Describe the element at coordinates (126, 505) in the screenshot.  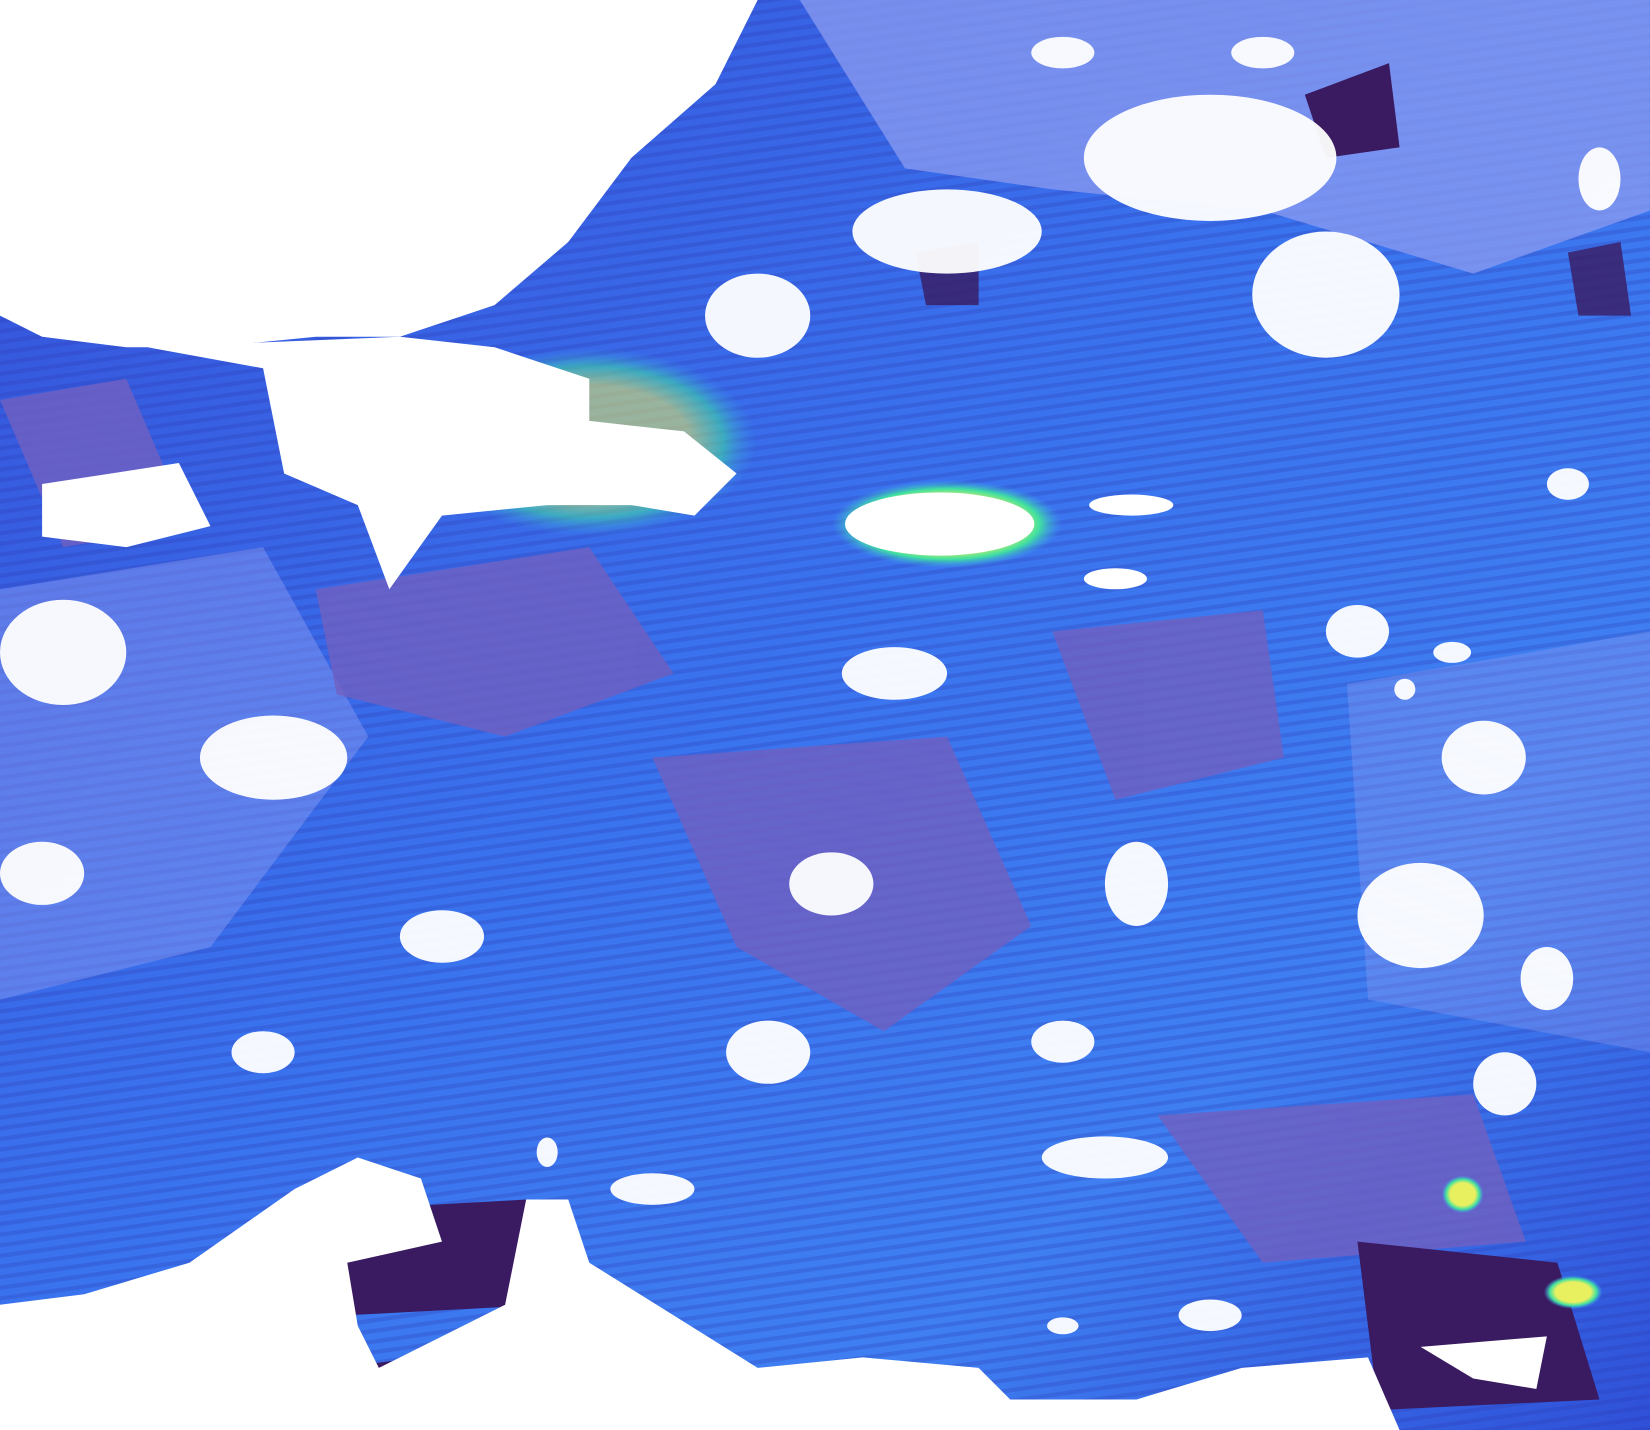
I see `cuba-fragment` at that location.